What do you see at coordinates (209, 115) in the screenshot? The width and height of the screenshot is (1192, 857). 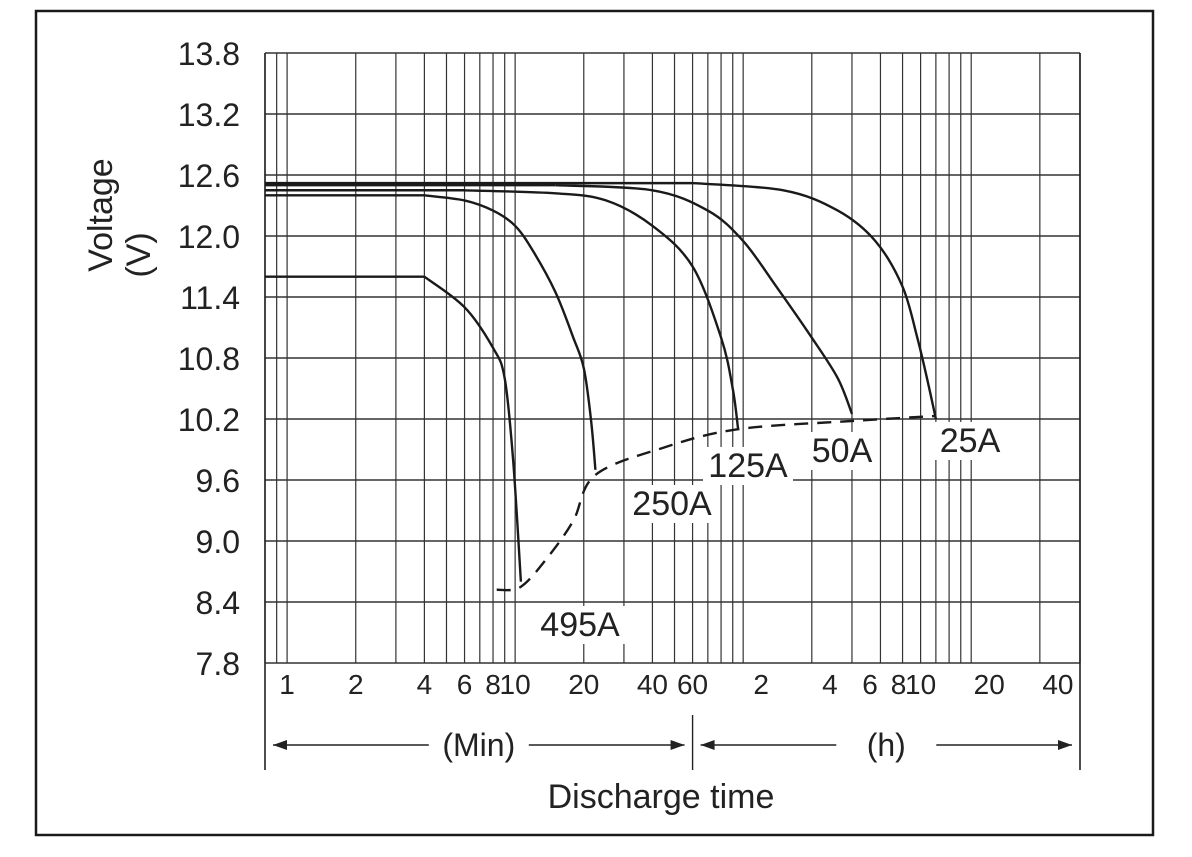 I see `y-tick-label: 13.2` at bounding box center [209, 115].